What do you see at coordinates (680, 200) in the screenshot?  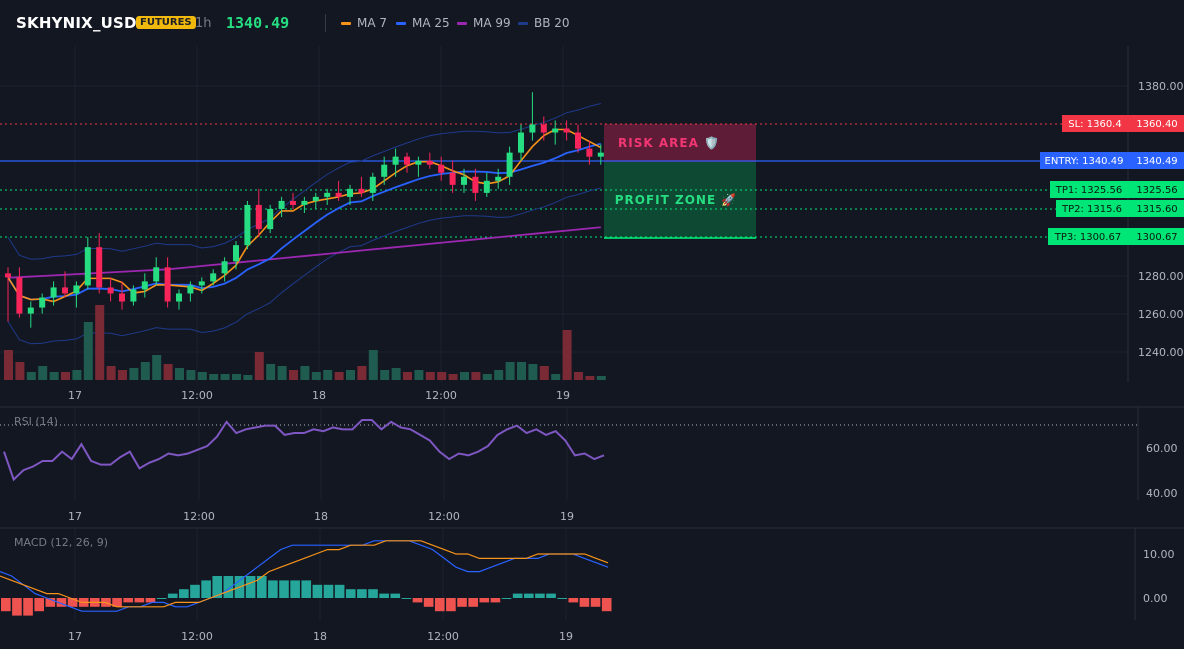 I see `profit-zone` at bounding box center [680, 200].